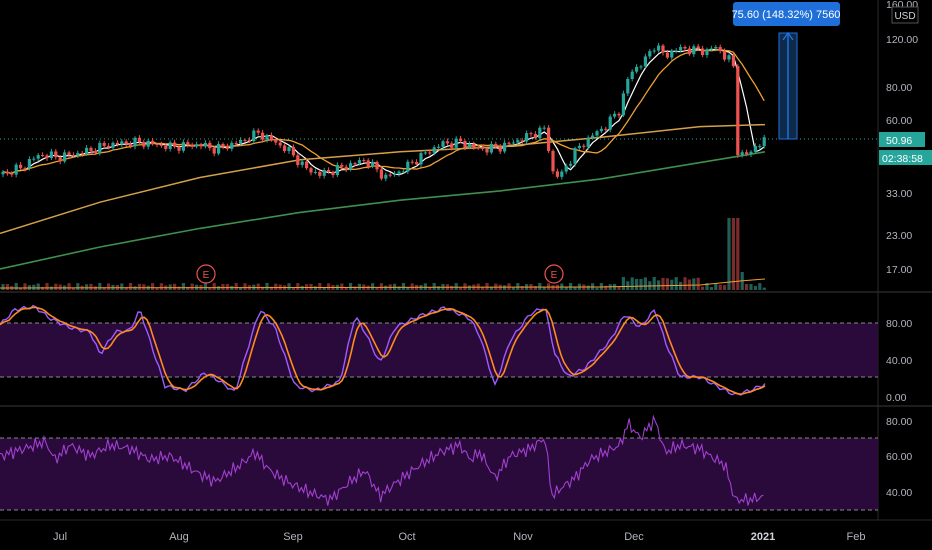 The width and height of the screenshot is (932, 550). Describe the element at coordinates (786, 71) in the screenshot. I see `measure-tool: 75.60 (148.32%) 7560` at that location.